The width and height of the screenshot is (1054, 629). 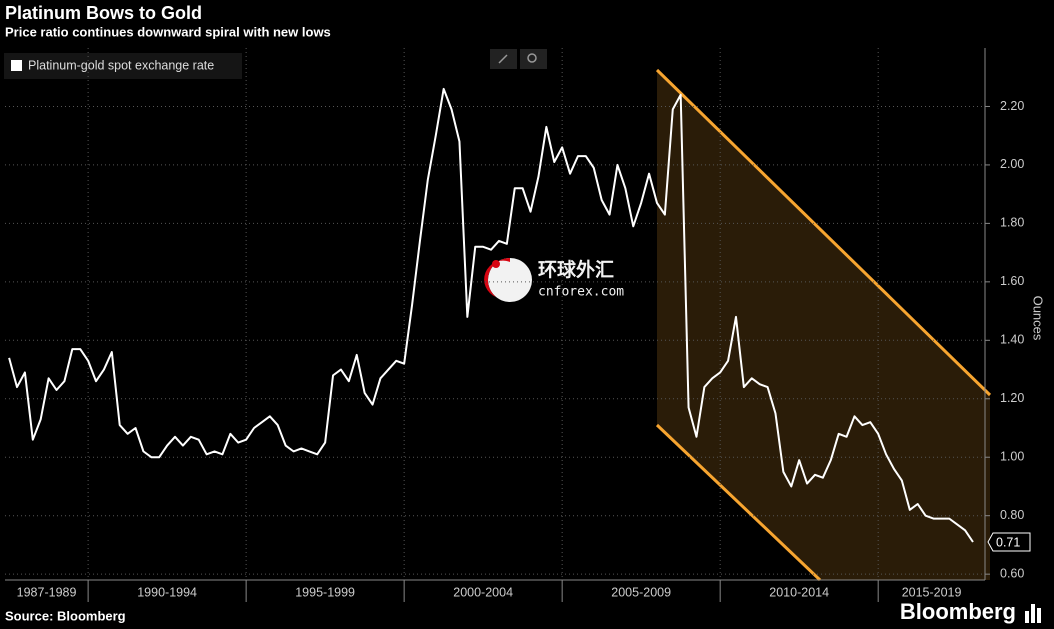 I want to click on y-tick-label: 1.60, so click(x=1012, y=281).